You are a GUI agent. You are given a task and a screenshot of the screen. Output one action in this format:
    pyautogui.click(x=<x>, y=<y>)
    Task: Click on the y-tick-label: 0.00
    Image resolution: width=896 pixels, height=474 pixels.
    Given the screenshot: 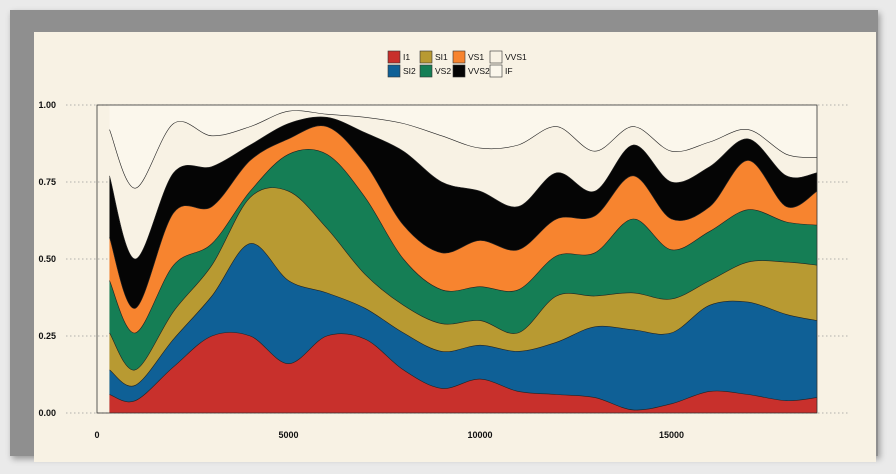 What is the action you would take?
    pyautogui.click(x=47, y=413)
    